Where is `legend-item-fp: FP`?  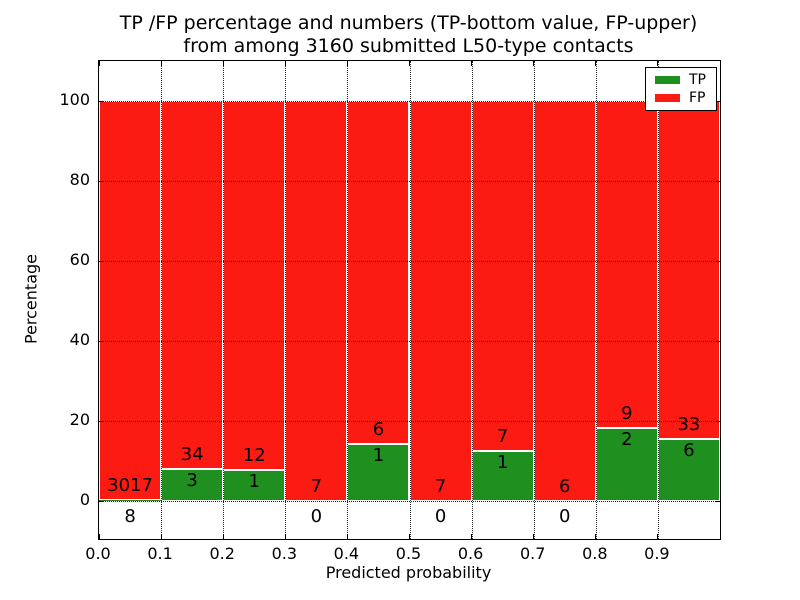
legend-item-fp: FP is located at coordinates (685, 98).